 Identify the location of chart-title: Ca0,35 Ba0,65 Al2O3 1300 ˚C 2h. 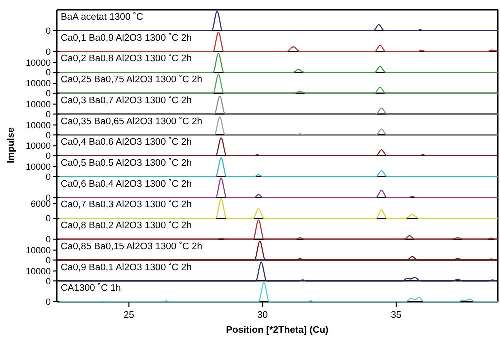
(132, 122).